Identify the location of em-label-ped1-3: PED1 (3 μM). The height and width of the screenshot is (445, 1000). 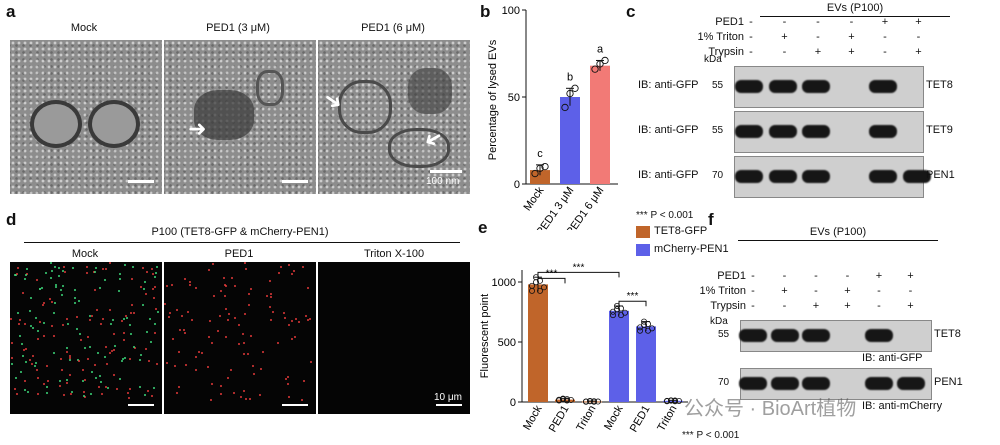
(238, 28).